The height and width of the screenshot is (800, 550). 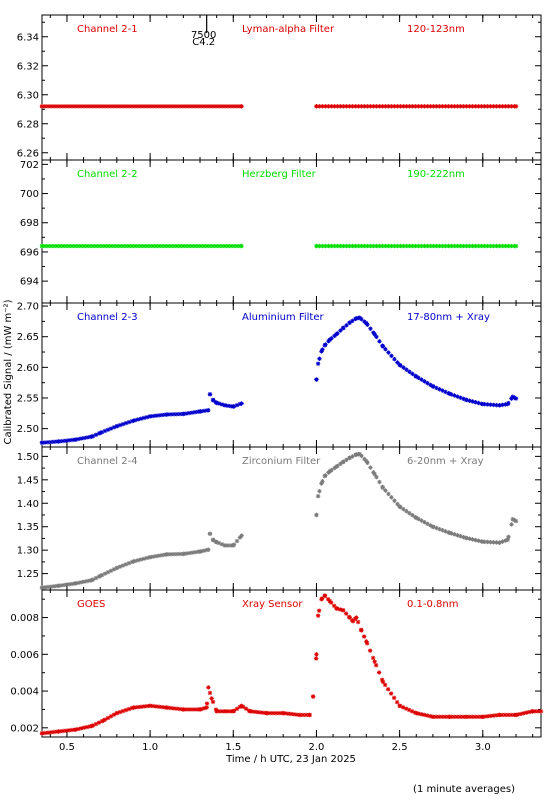 I want to click on y-tick-label: 2.70, so click(x=28, y=307).